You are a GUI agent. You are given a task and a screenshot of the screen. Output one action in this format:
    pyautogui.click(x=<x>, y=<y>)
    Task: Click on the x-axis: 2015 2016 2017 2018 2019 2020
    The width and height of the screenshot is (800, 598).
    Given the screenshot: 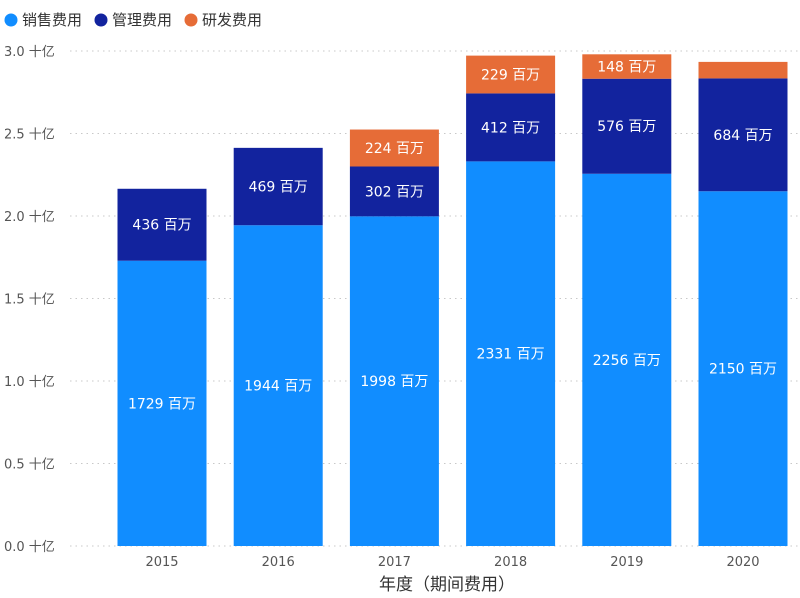 What is the action you would take?
    pyautogui.click(x=452, y=562)
    